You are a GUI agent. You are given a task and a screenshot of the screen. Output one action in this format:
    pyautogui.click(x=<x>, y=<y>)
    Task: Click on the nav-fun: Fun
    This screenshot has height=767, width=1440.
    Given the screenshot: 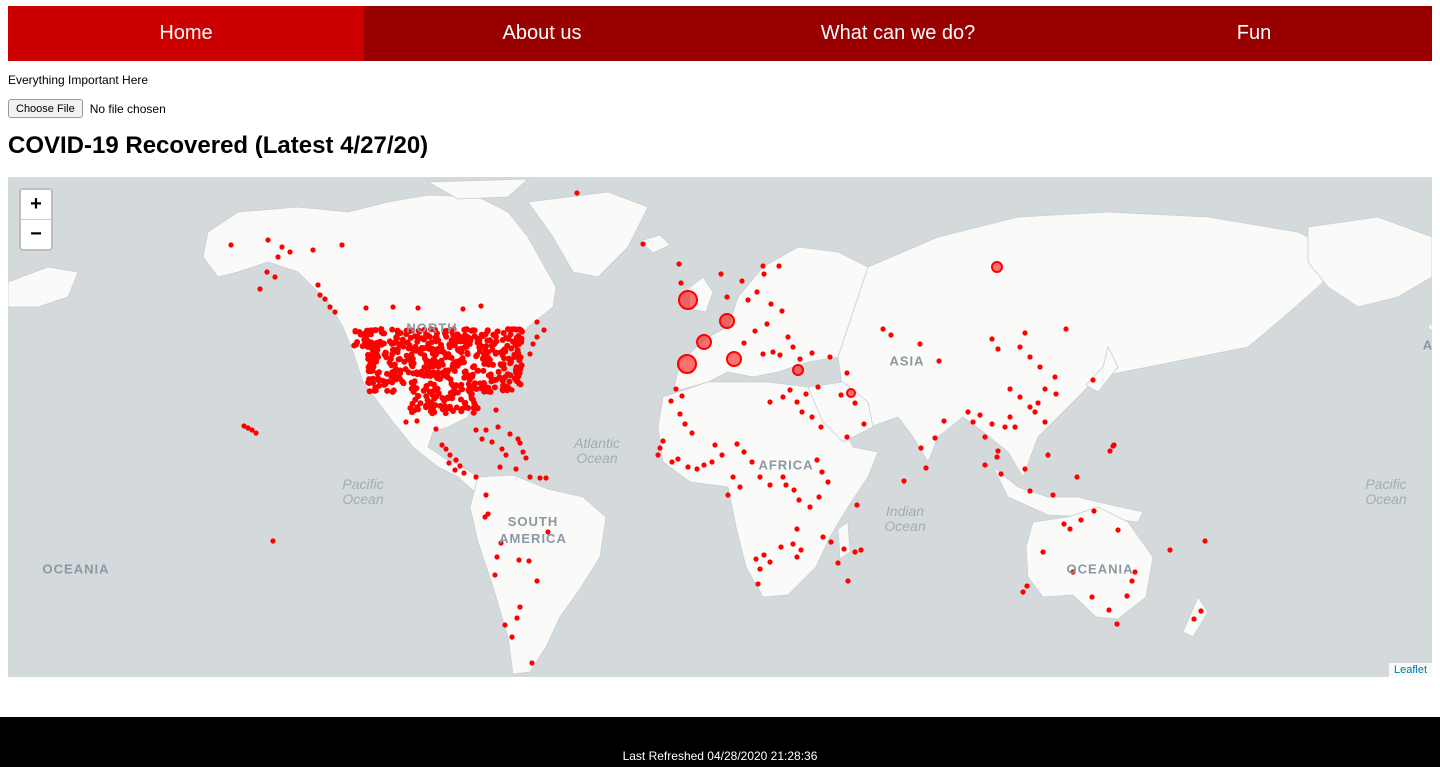 What is the action you would take?
    pyautogui.click(x=1254, y=33)
    